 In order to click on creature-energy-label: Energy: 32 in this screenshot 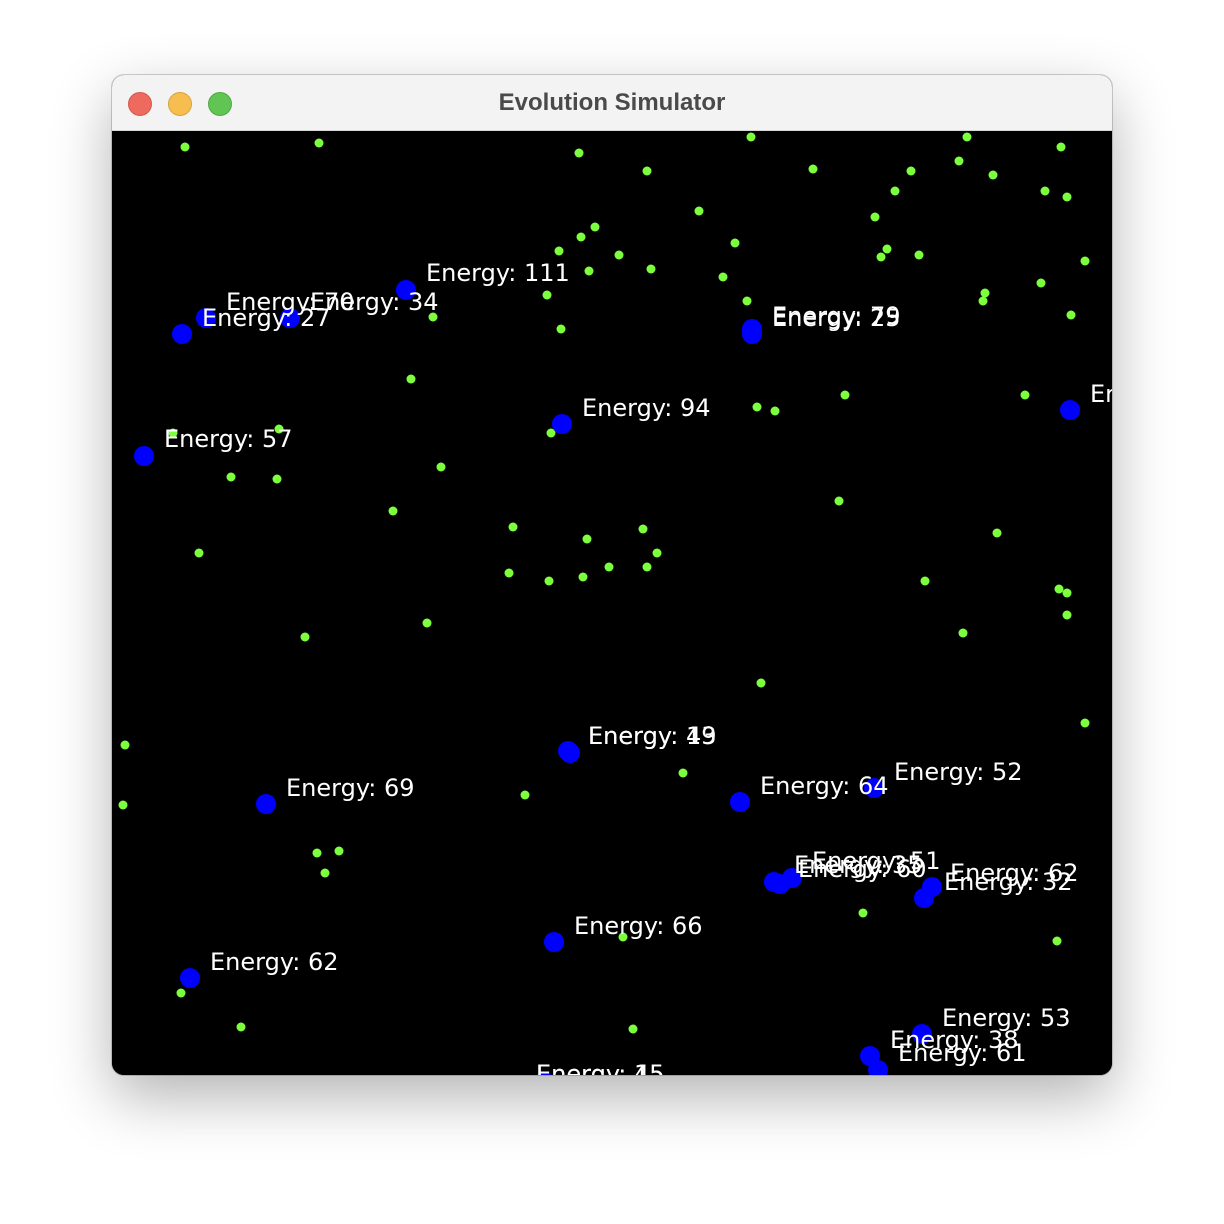, I will do `click(1008, 882)`.